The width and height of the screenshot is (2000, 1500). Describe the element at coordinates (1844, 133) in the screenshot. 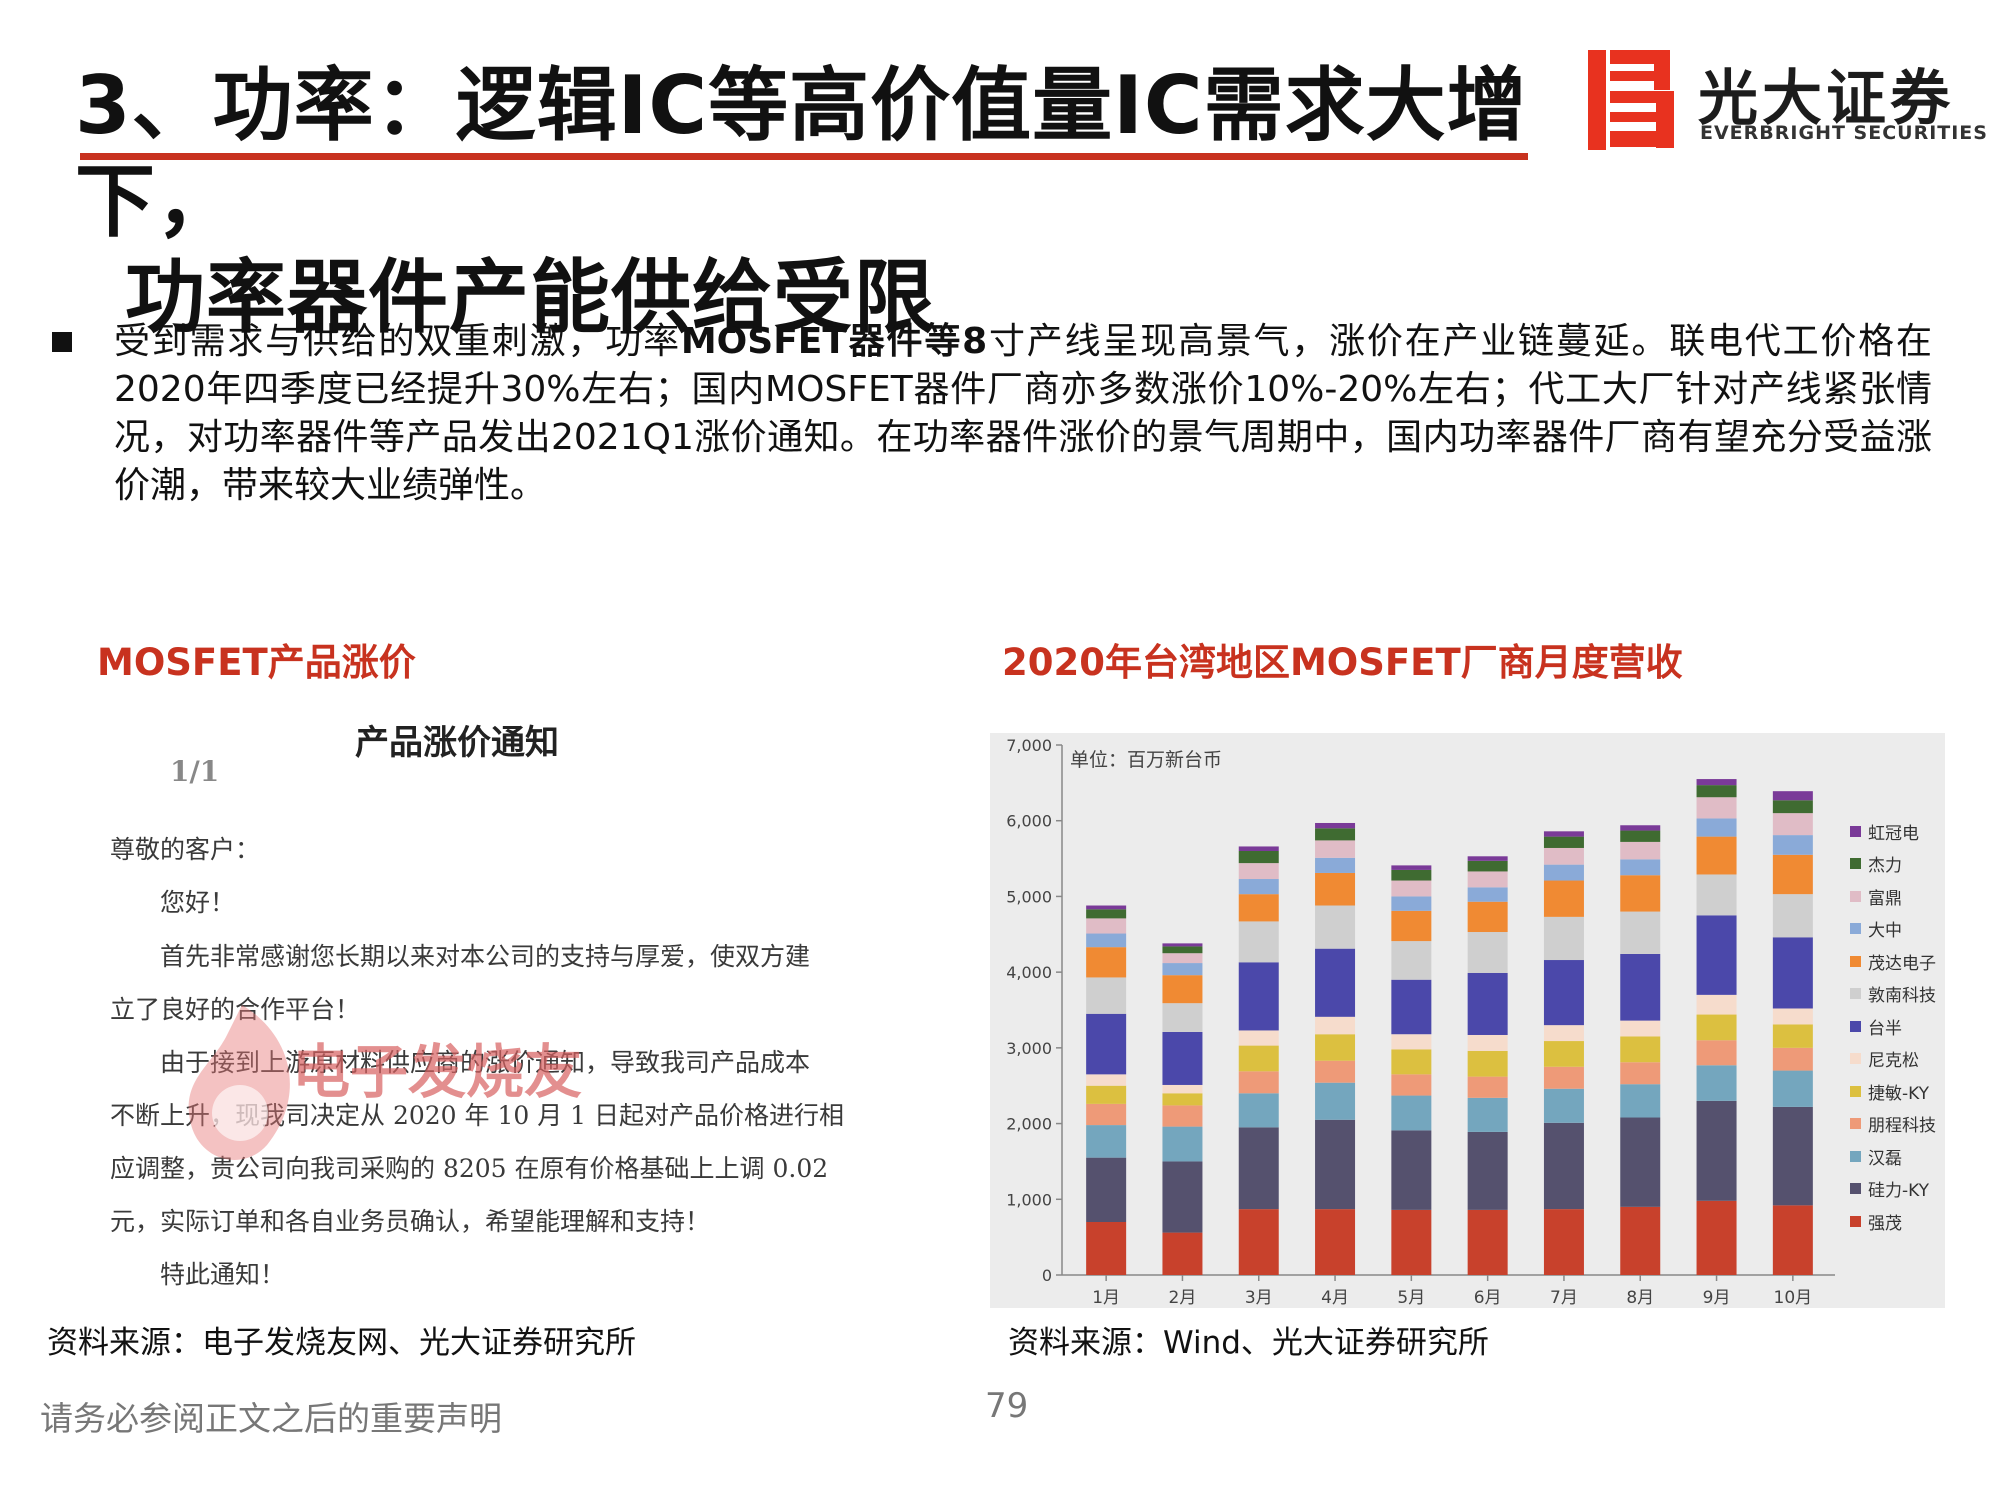

I see `logo-name-en: EVERBRIGHT SECURITIES` at that location.